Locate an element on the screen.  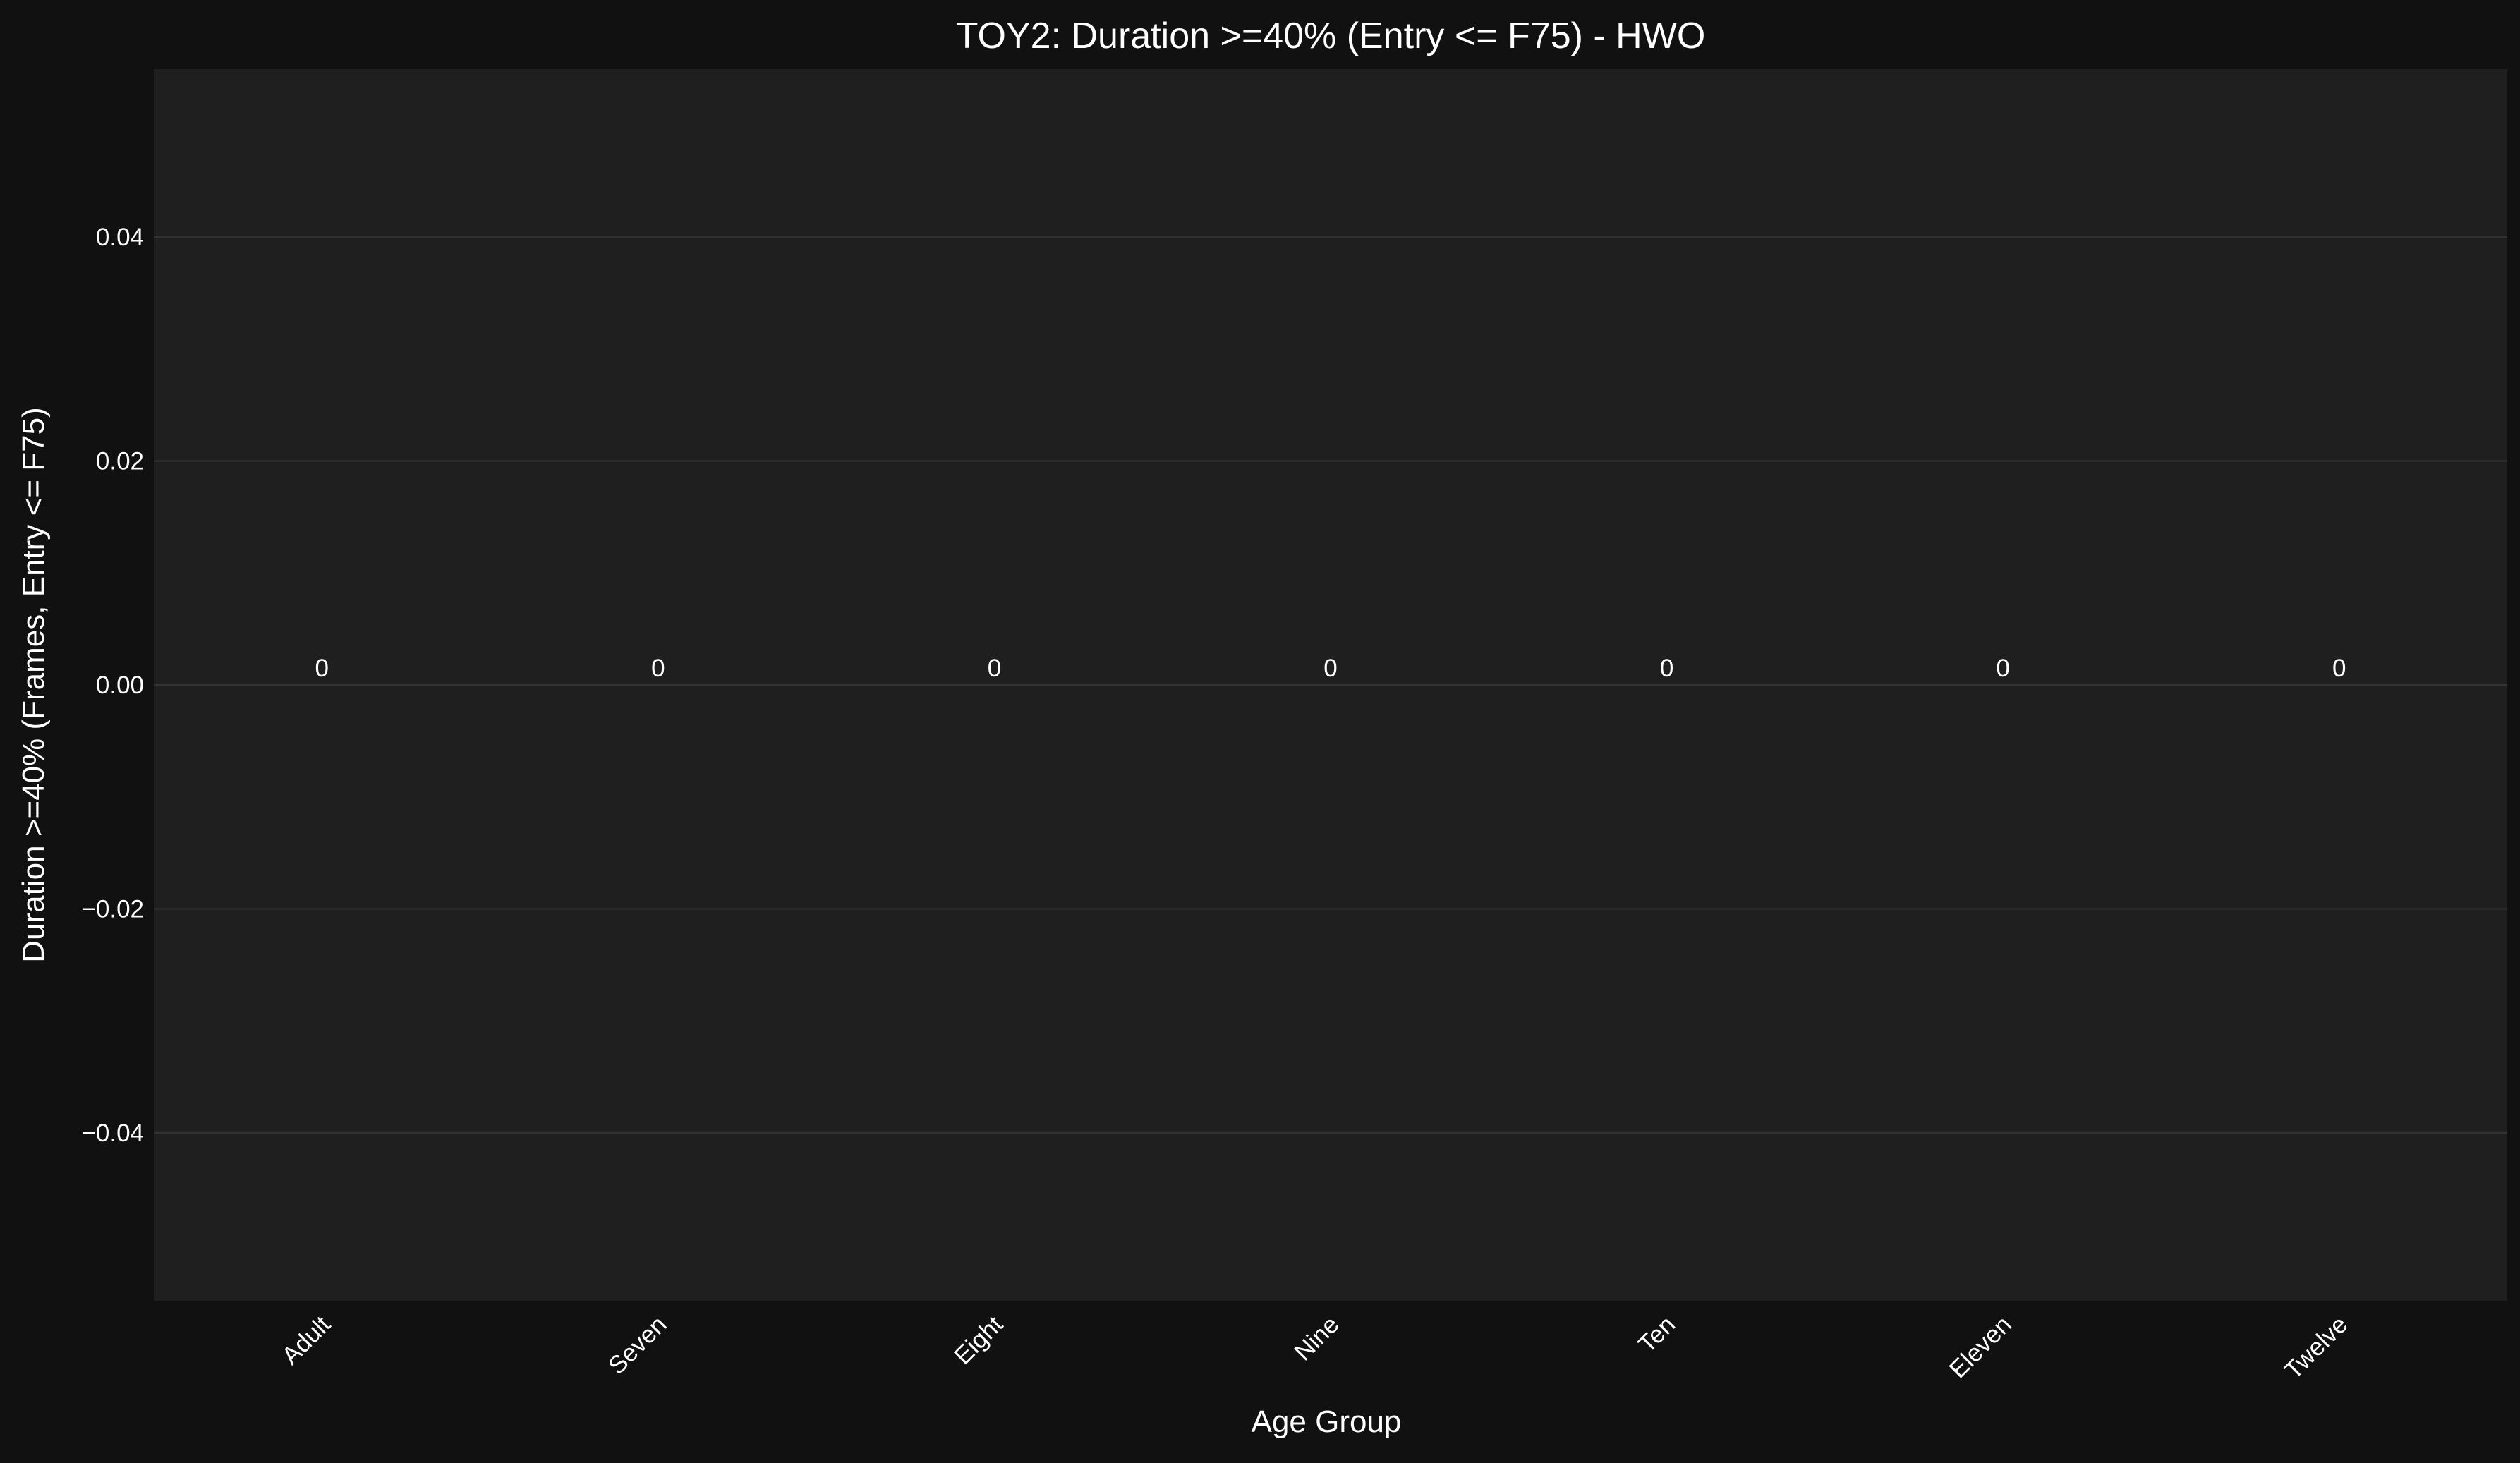
y-axis-ticks: −0.04 −0.02 0.00 0.02 0.04 is located at coordinates (113, 685).